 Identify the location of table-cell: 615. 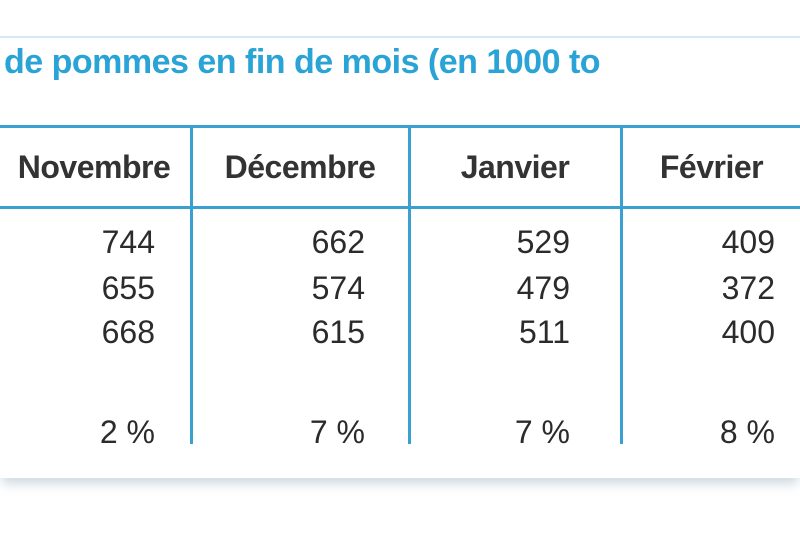
(338, 332).